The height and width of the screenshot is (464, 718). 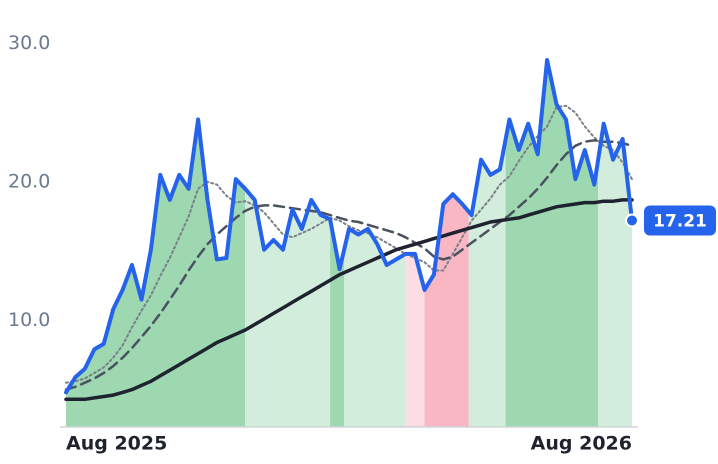 What do you see at coordinates (29, 181) in the screenshot?
I see `y-tick-label: 20.0` at bounding box center [29, 181].